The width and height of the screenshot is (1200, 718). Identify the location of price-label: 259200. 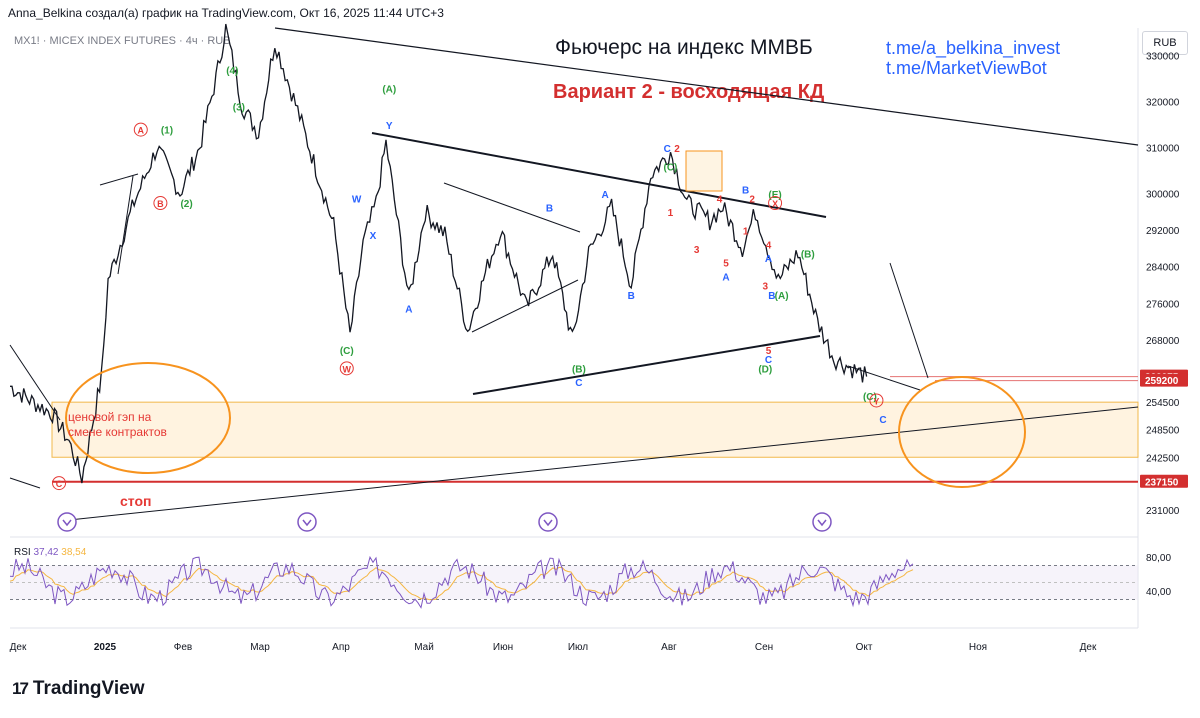
(1162, 381).